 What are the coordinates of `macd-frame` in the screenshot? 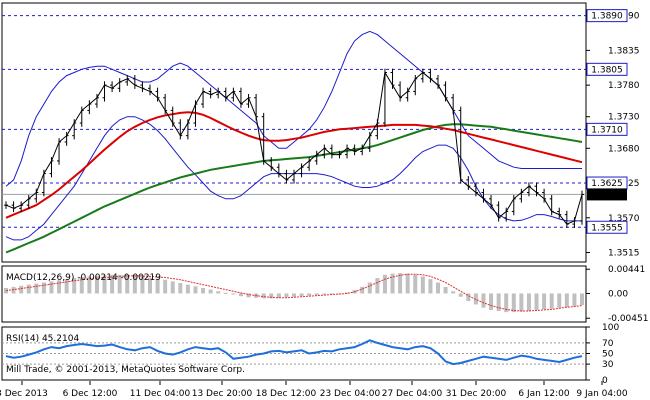 It's located at (294, 294).